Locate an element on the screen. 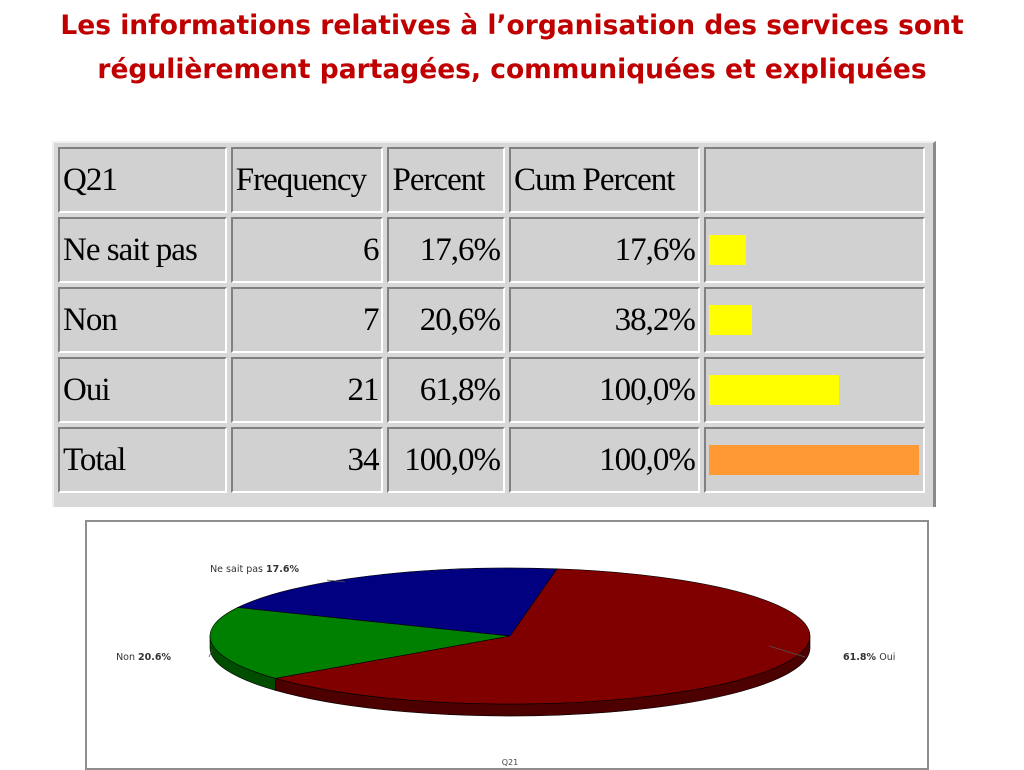  row-frequency: 7 is located at coordinates (307, 320).